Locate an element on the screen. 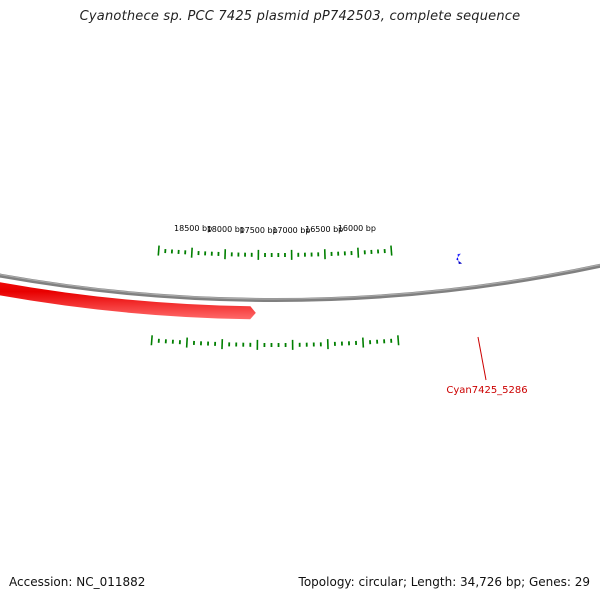  position-label-18500: 18500 bp is located at coordinates (193, 228).